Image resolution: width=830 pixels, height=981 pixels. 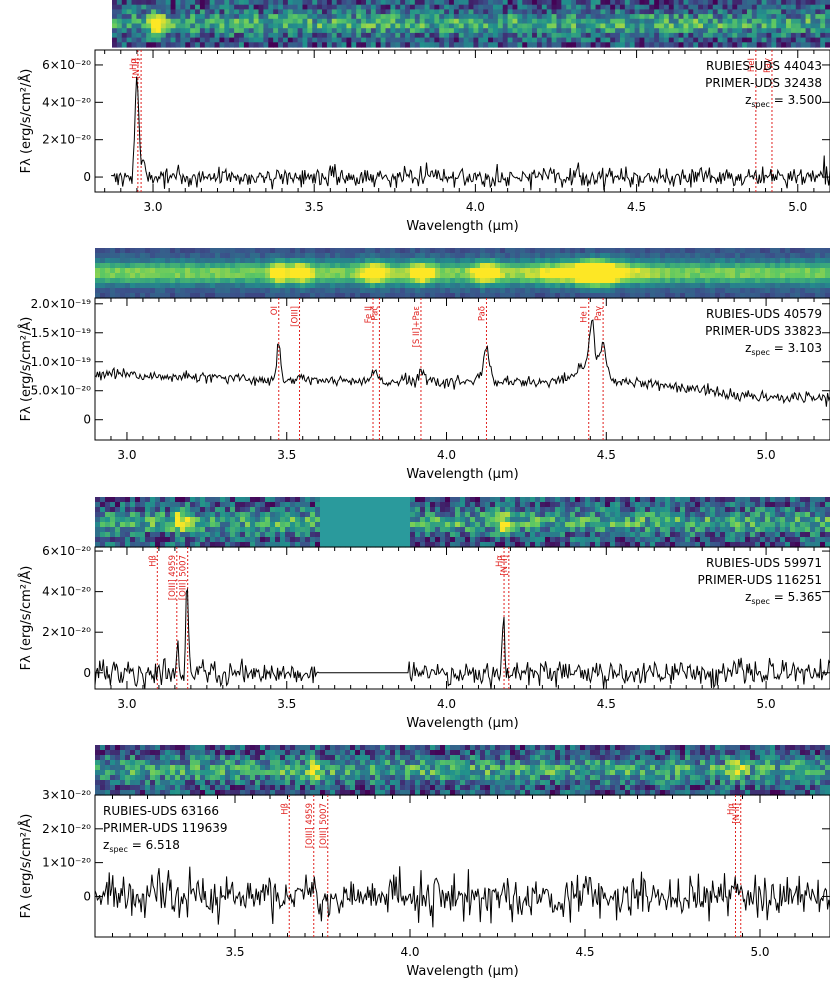 What do you see at coordinates (764, 563) in the screenshot?
I see `source-name: RUBIES-UDS 59971` at bounding box center [764, 563].